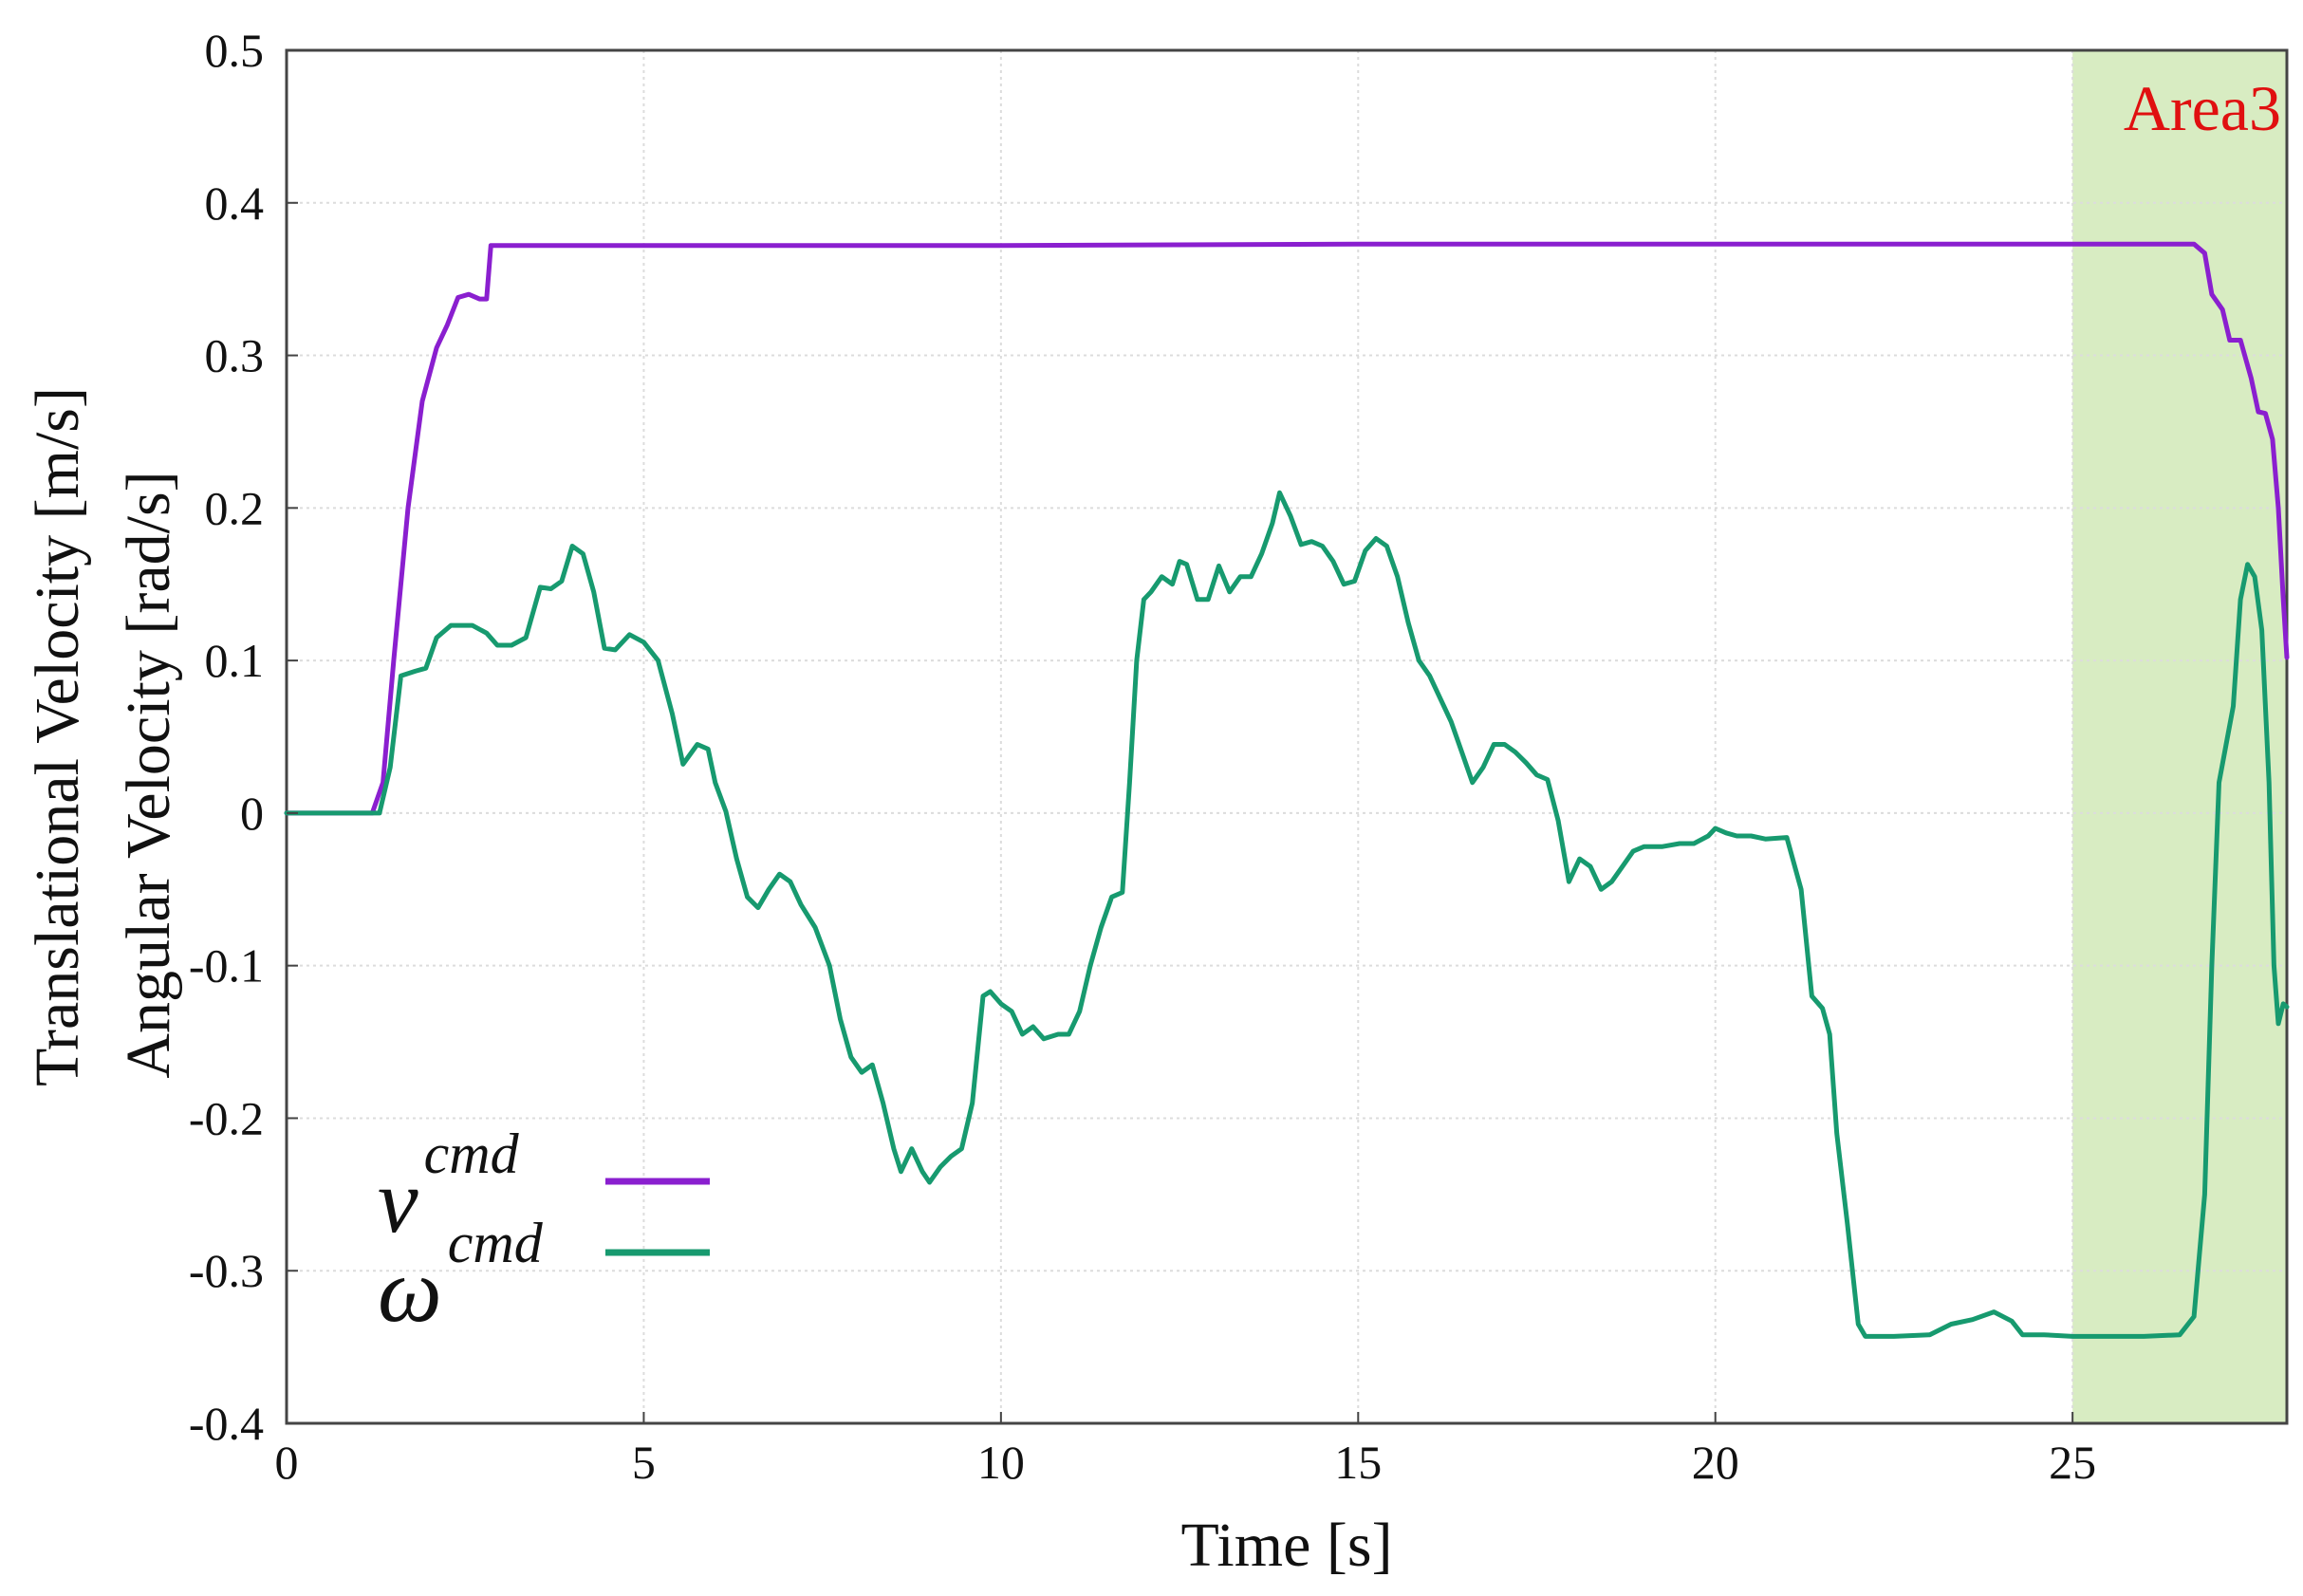 This screenshot has width=2303, height=1596. I want to click on area3-highlight, so click(2179, 736).